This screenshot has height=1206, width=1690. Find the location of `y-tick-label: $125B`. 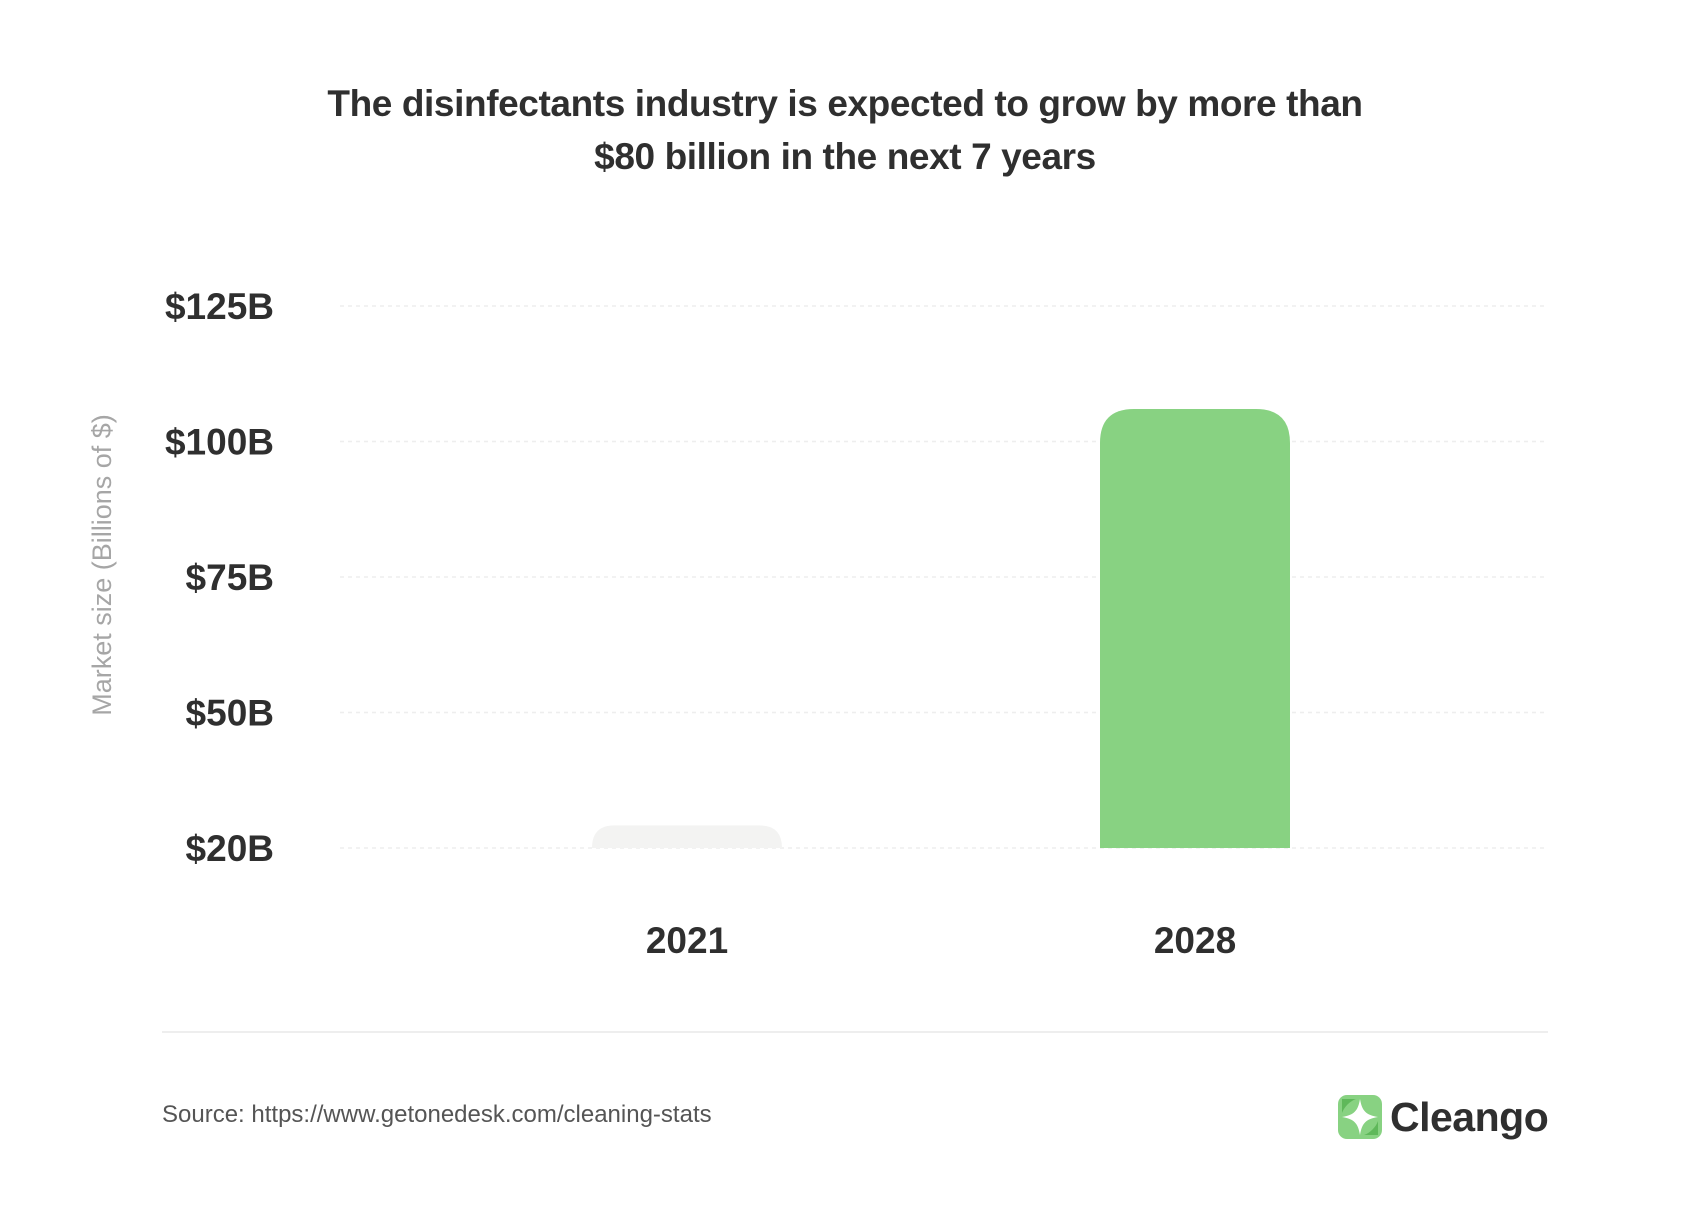

y-tick-label: $125B is located at coordinates (219, 306).